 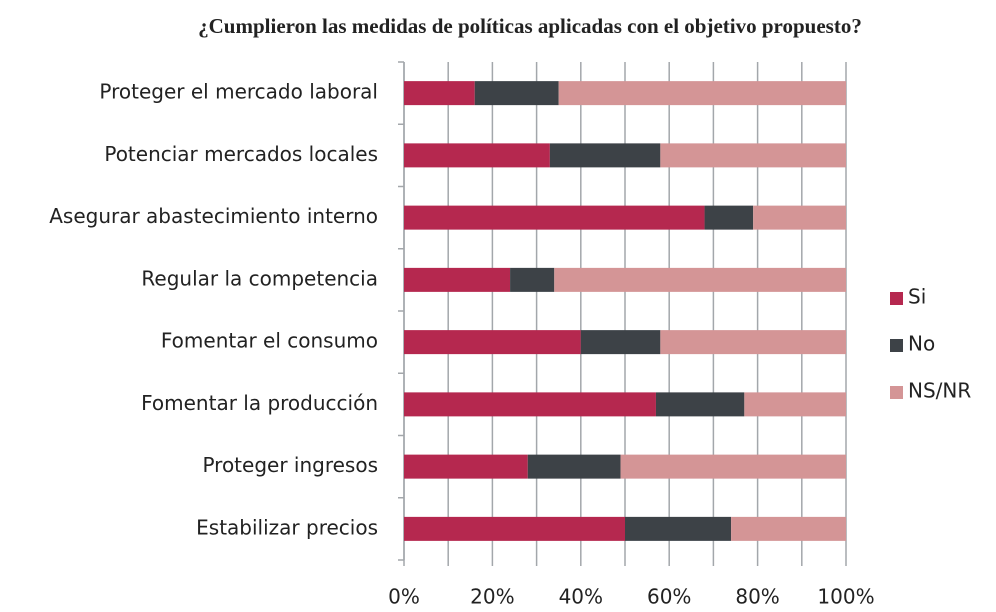 I want to click on x-tick-label: 80%, so click(x=757, y=597).